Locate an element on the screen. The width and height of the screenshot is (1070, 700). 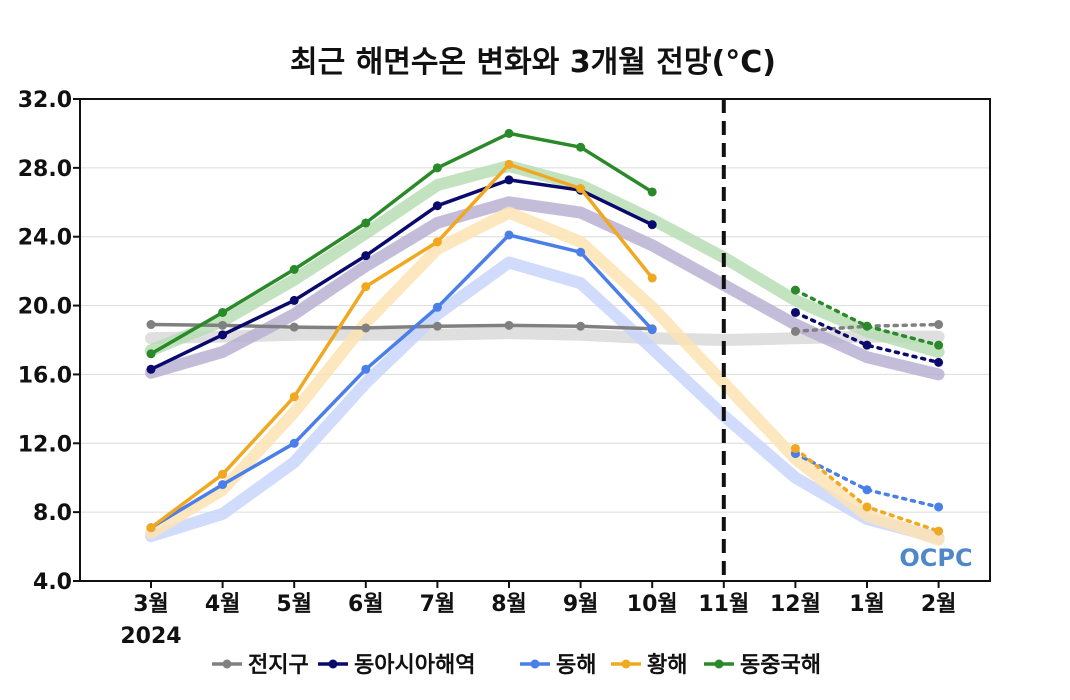
y-axis: 4.0 8.0 12.0 16.0 20.0 24.0 28.0 32.0 is located at coordinates (49, 341).